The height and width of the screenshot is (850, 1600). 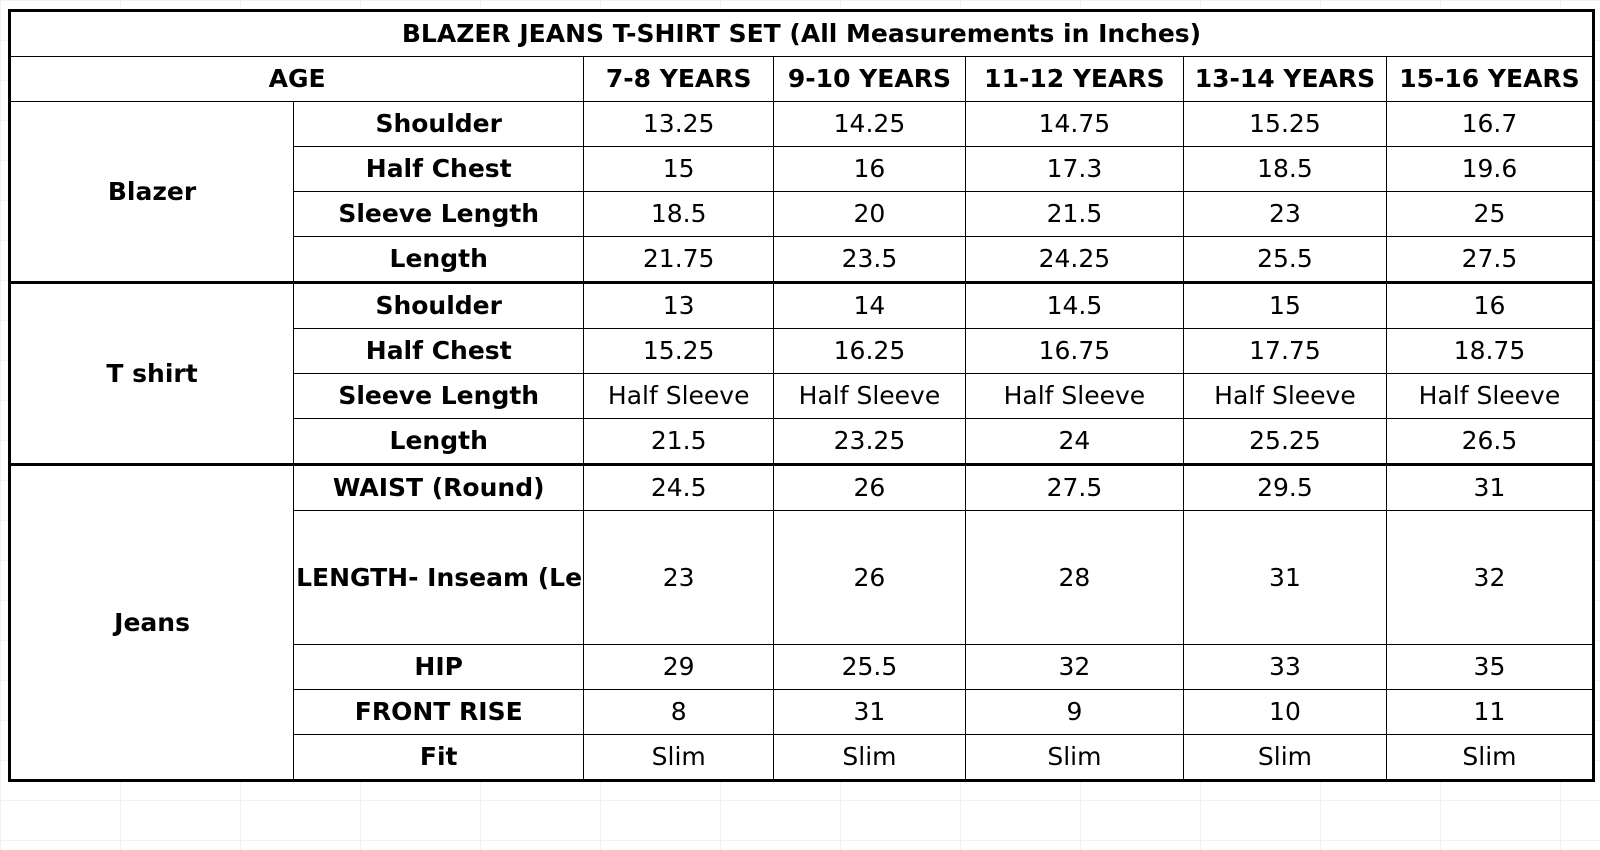 What do you see at coordinates (679, 305) in the screenshot?
I see `table-cell: 13` at bounding box center [679, 305].